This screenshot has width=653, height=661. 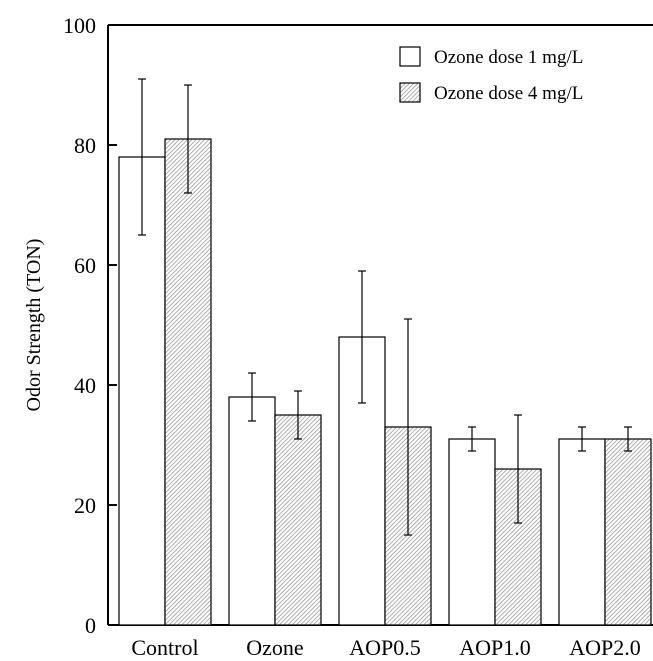 What do you see at coordinates (298, 520) in the screenshot?
I see `bar-ozone-series2` at bounding box center [298, 520].